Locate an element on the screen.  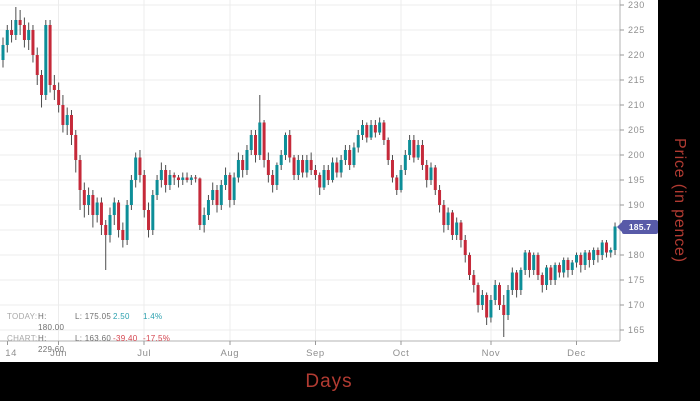
legend-row-today: TODAY: H: 180.00 L: 175.05 2.50 1.4% is located at coordinates (94, 322).